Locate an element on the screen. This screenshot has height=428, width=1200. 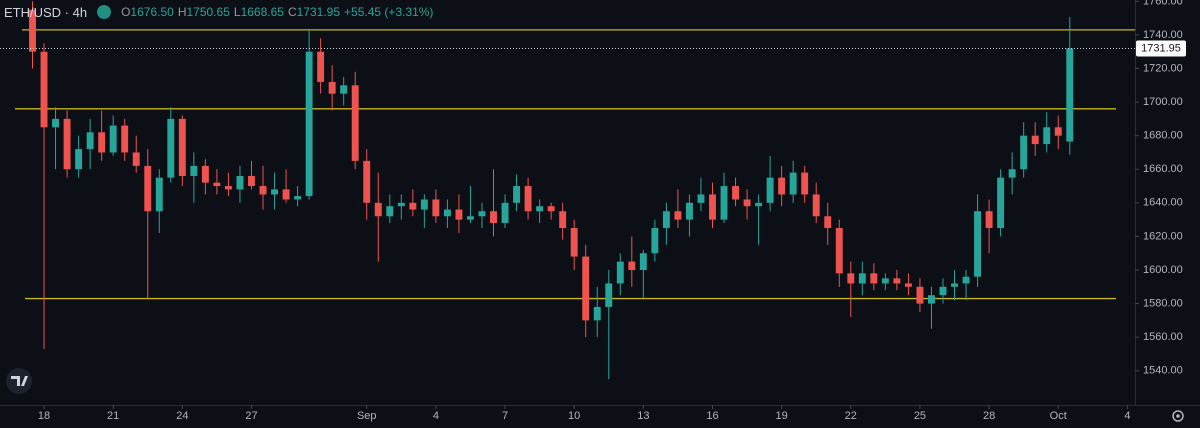
y-tick-label: 1620.00 is located at coordinates (1163, 236).